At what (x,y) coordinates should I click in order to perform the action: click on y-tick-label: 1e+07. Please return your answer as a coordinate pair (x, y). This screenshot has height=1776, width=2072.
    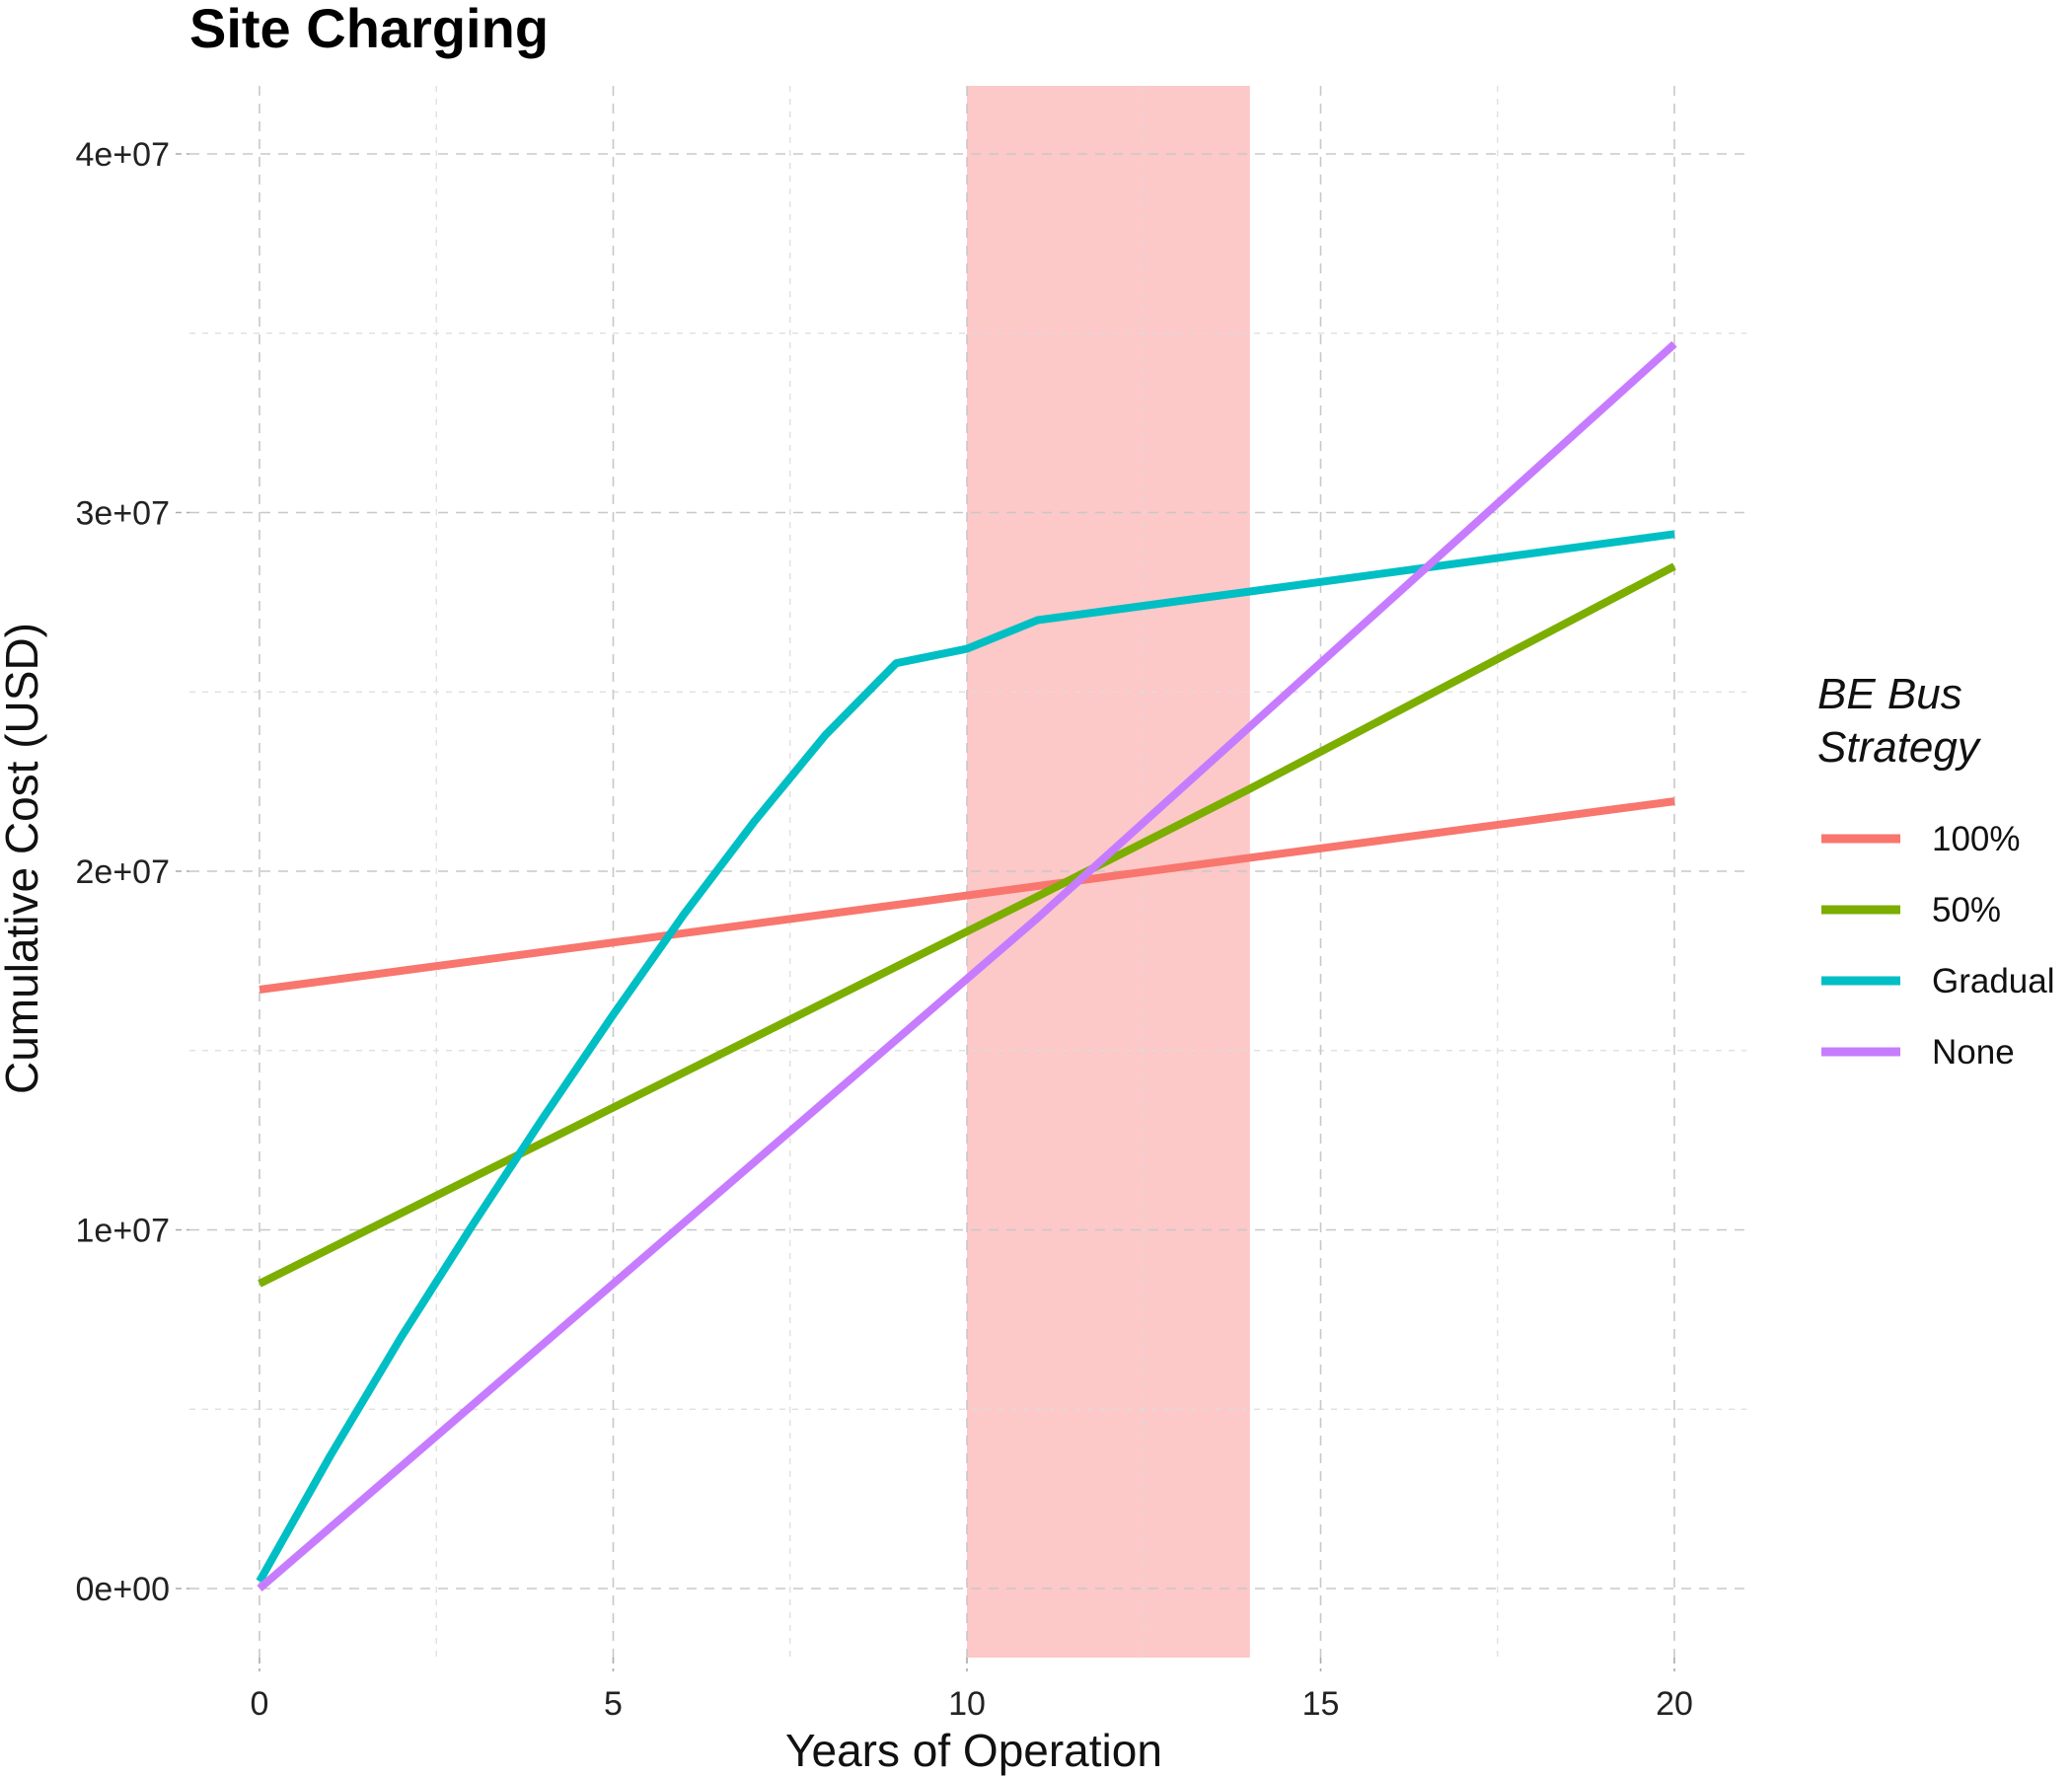
    Looking at the image, I should click on (124, 1232).